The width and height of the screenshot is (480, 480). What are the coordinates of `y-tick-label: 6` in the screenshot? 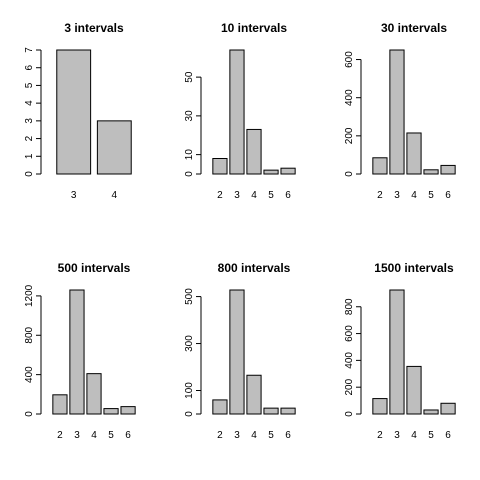 It's located at (29, 67).